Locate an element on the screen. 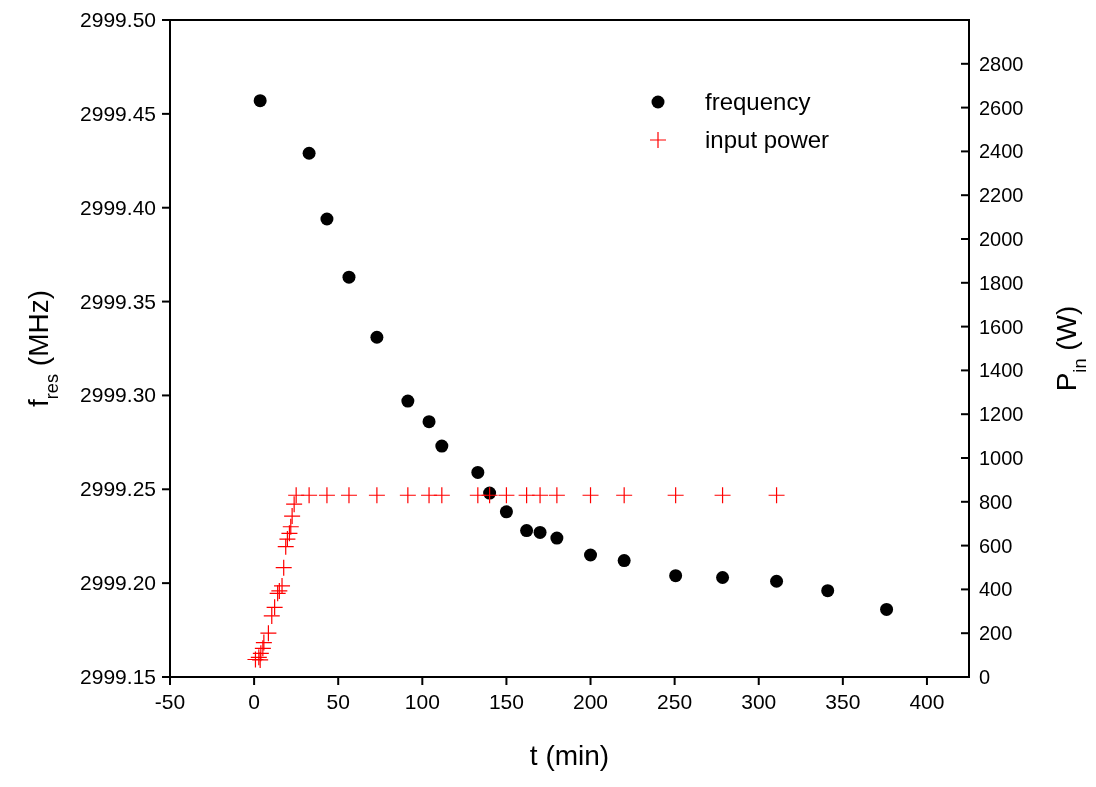 This screenshot has width=1096, height=787. y2-tick-label: 2400 is located at coordinates (1001, 151).